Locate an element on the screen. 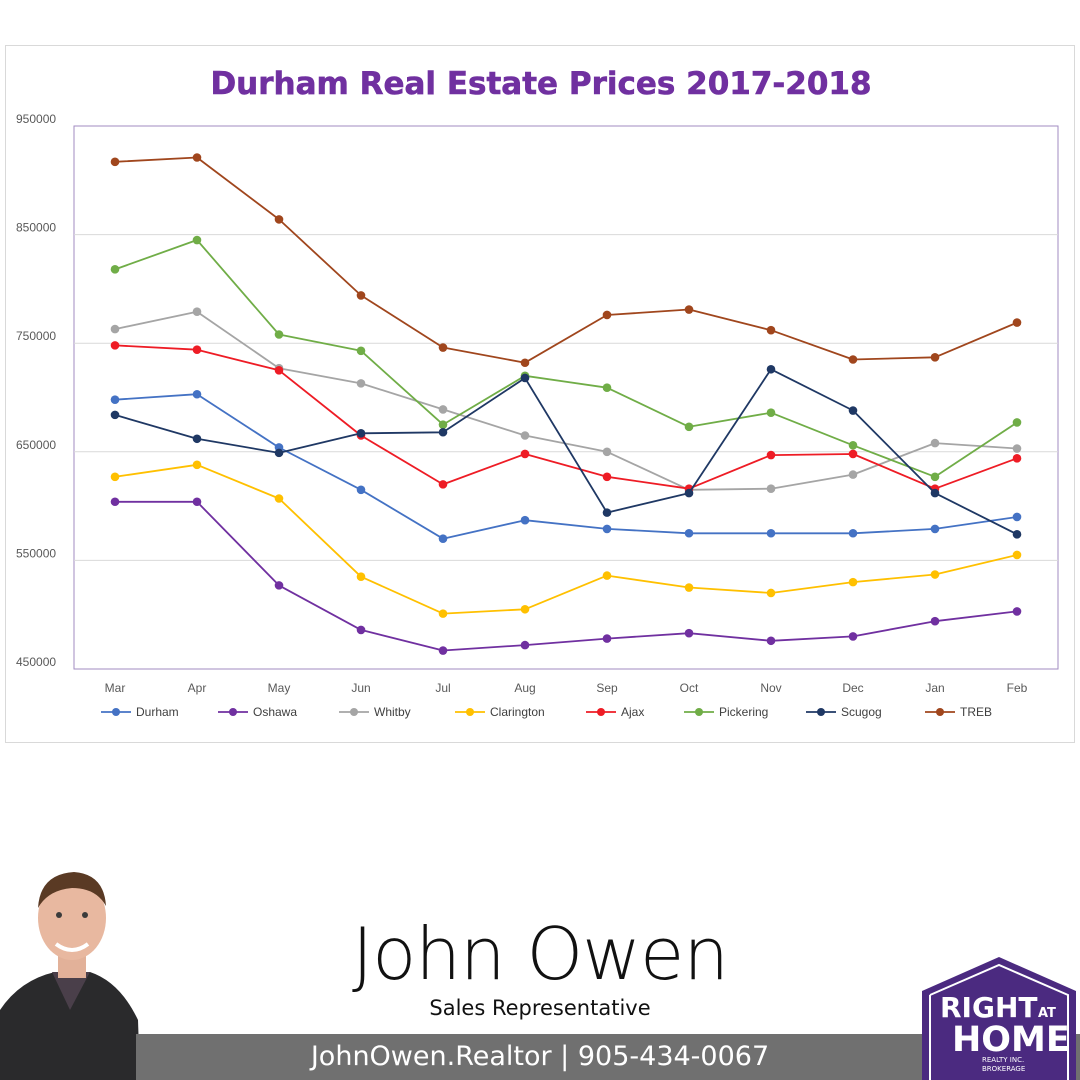 The width and height of the screenshot is (1080, 1080). legend-label: Ajax is located at coordinates (632, 712).